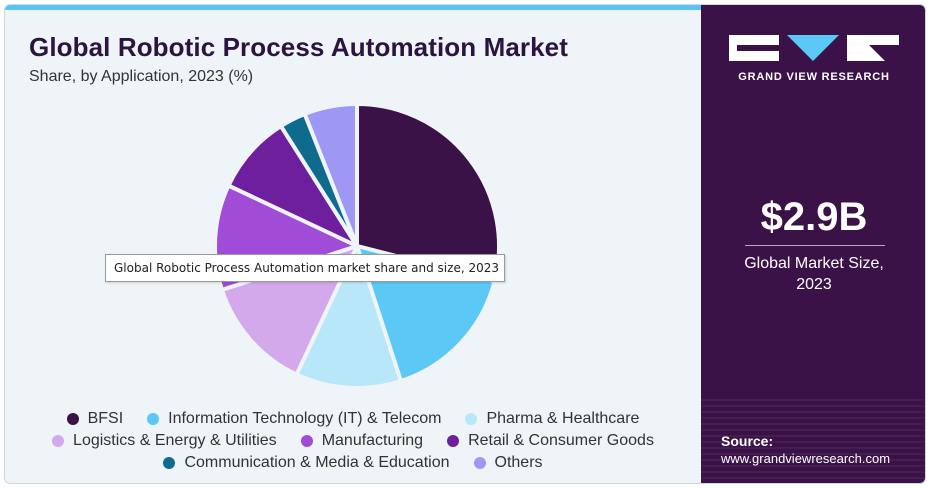  Describe the element at coordinates (141, 76) in the screenshot. I see `chart-subtitle: Share, by Application, 2023 (%)` at that location.